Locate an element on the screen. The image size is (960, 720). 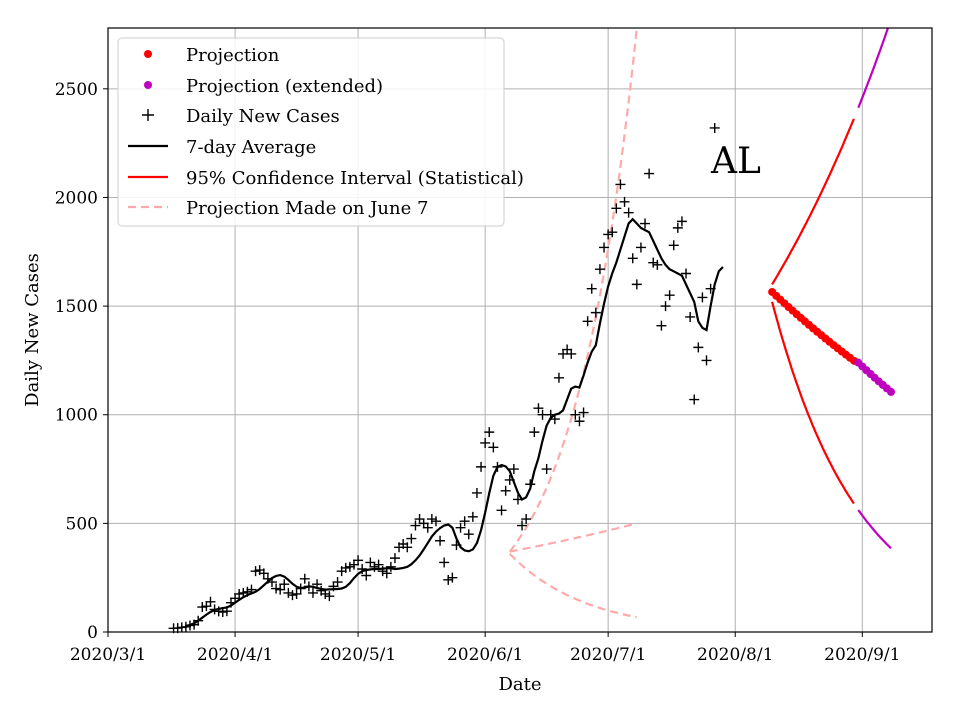
x-tick-label: 2020/4/1 is located at coordinates (235, 655).